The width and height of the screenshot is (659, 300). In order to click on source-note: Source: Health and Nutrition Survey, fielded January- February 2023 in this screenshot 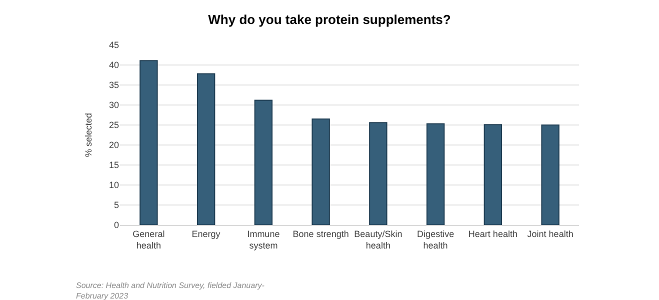, I will do `click(170, 290)`.